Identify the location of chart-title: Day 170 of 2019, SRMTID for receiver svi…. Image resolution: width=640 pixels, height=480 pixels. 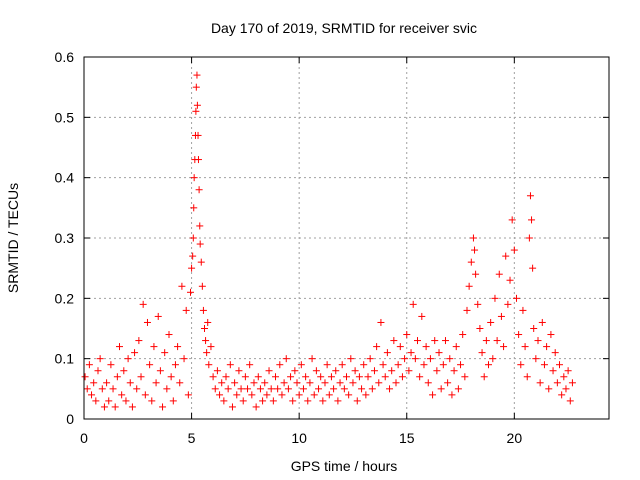
(344, 28).